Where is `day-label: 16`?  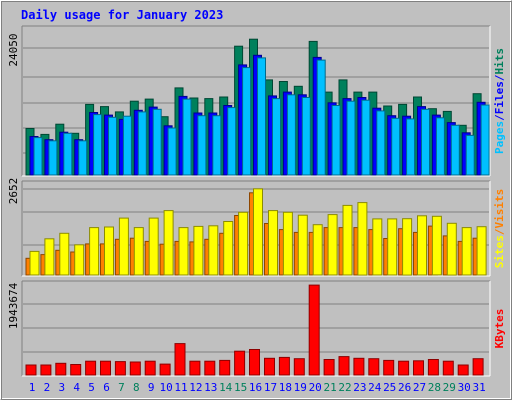
day-label: 16 is located at coordinates (255, 387).